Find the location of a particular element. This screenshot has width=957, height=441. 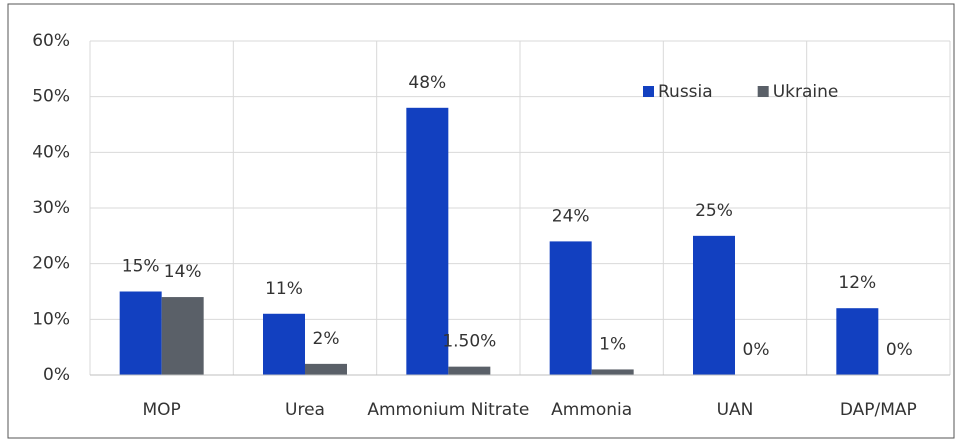

data-label: 14% is located at coordinates (183, 272).